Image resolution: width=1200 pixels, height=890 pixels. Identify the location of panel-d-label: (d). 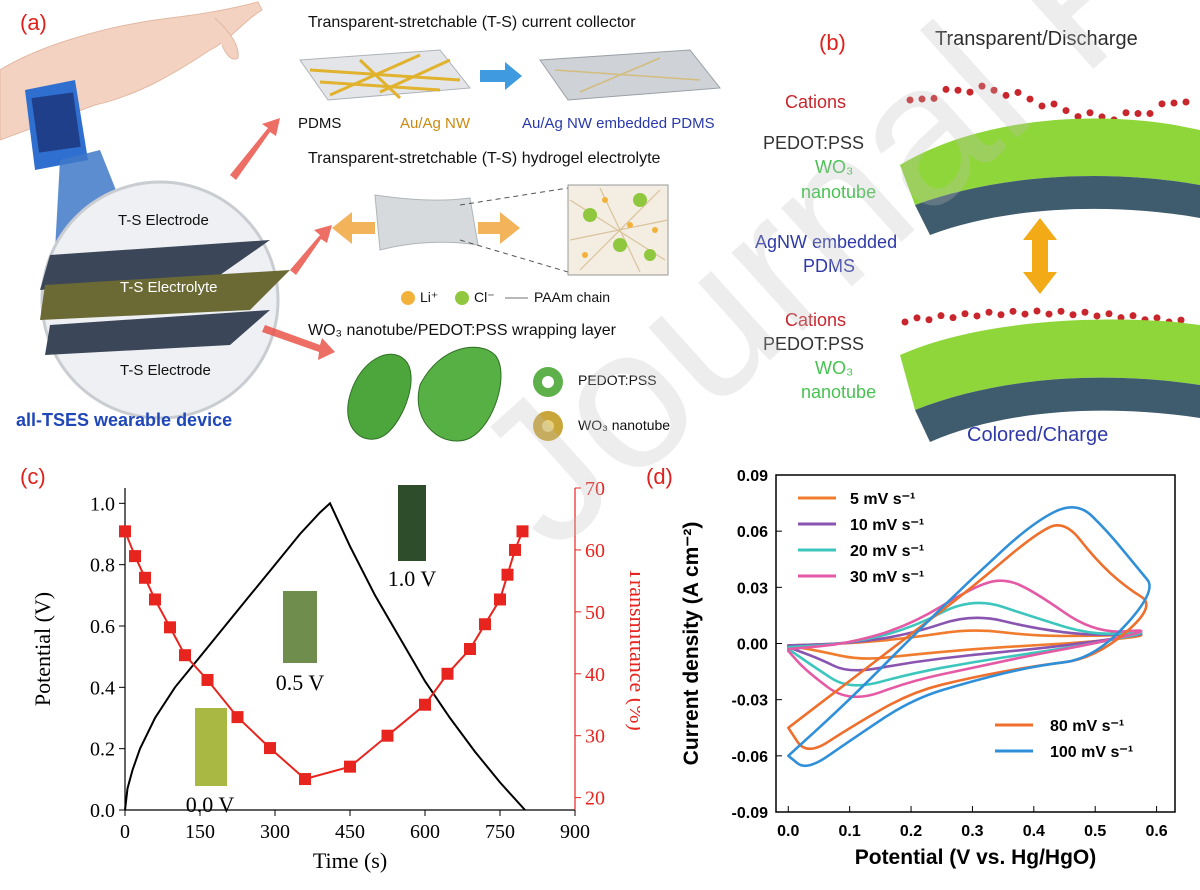
(659, 476).